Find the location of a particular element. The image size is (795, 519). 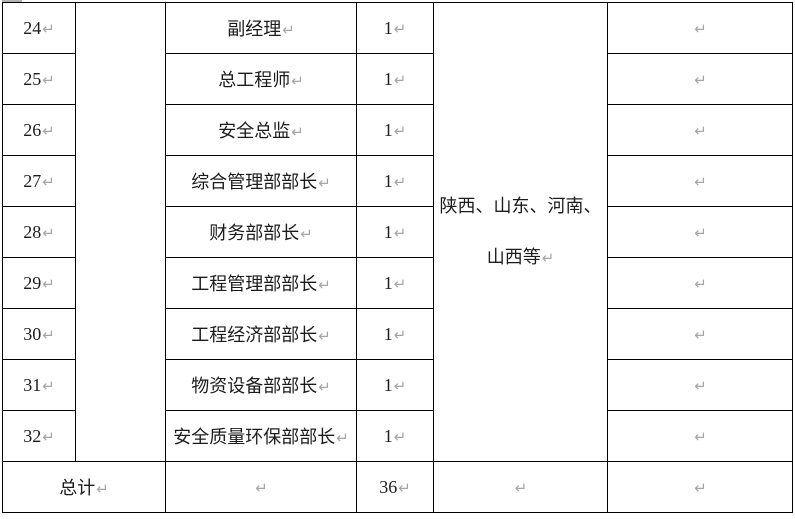

table-row: 28↵ 财务部部长↵ 1↵ ↵ is located at coordinates (397, 232).